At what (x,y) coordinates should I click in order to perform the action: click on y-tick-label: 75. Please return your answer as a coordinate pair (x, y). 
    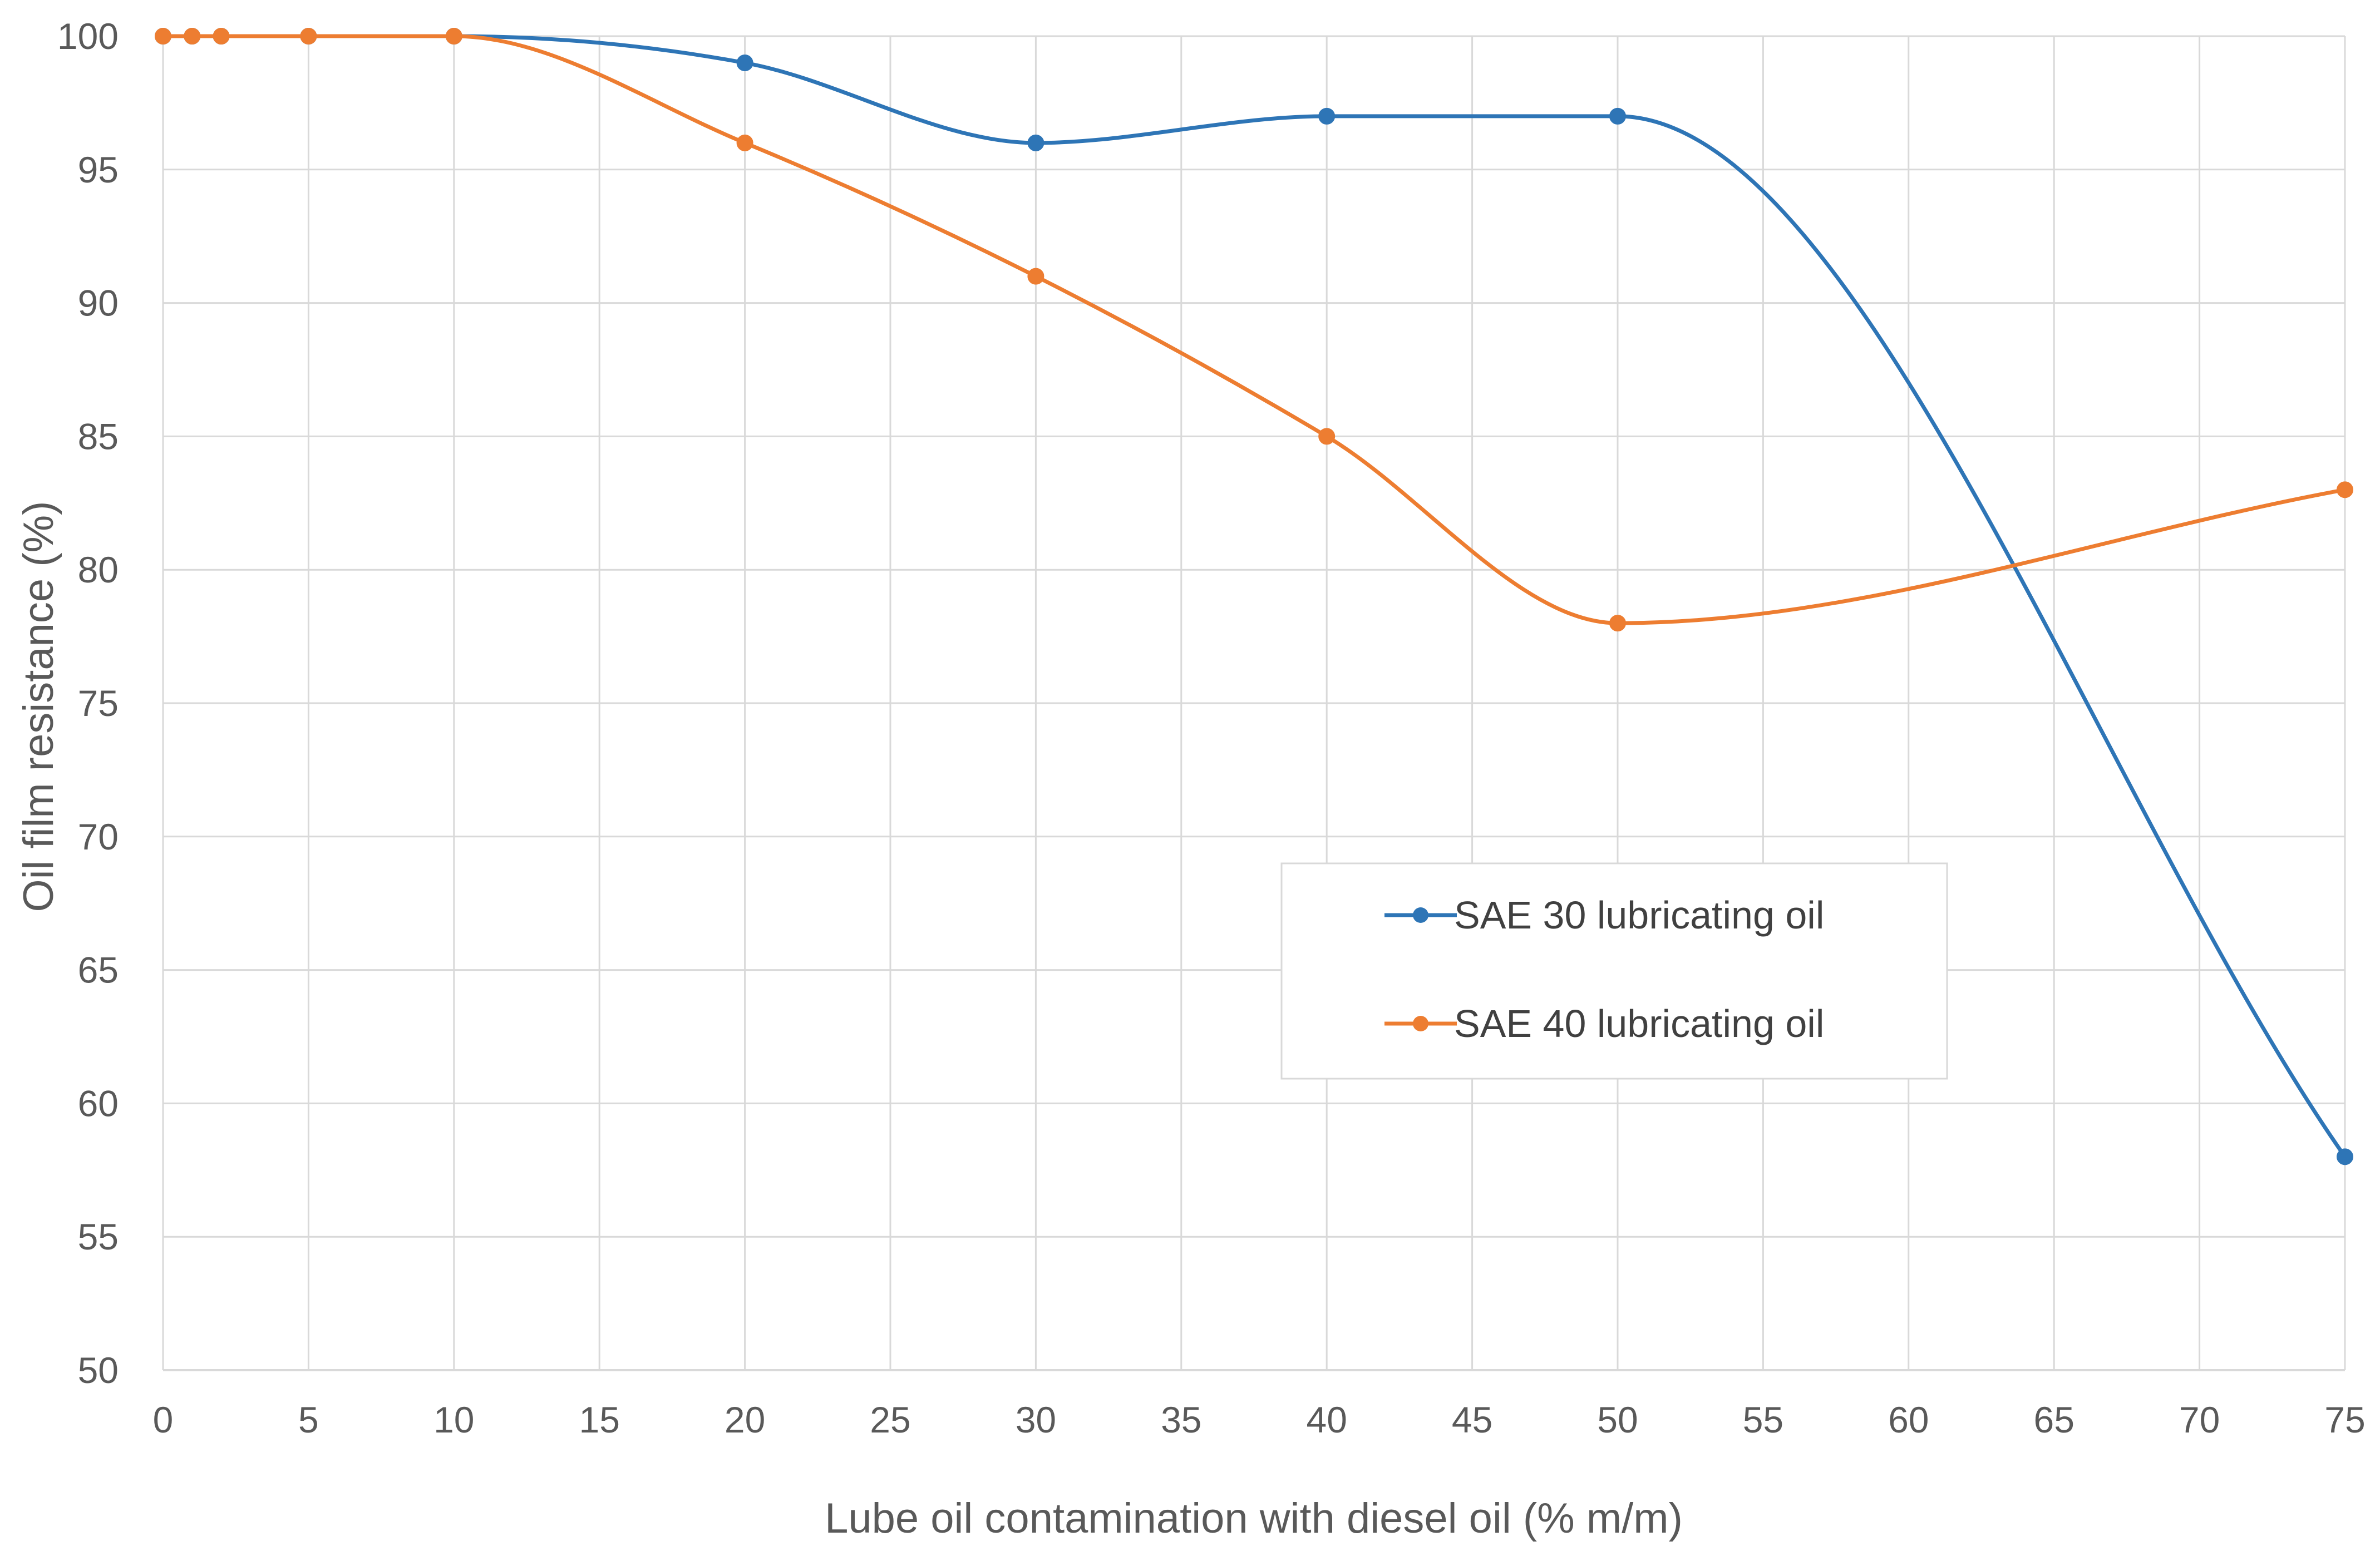
    Looking at the image, I should click on (98, 703).